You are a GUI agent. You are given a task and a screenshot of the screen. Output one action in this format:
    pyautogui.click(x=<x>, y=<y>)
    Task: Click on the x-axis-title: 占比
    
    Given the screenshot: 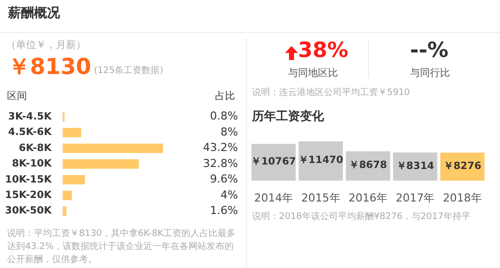 What is the action you would take?
    pyautogui.click(x=225, y=96)
    